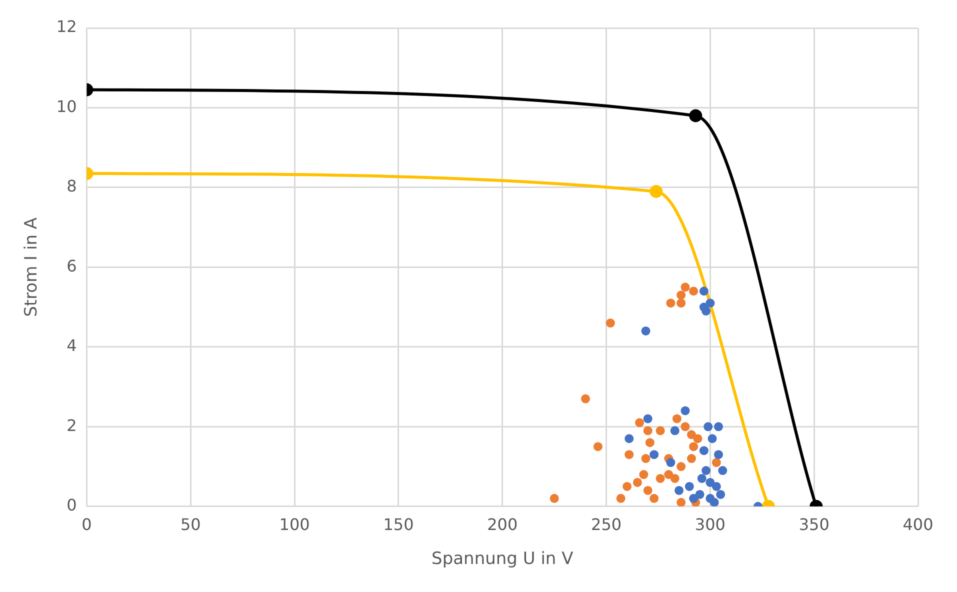  What do you see at coordinates (398, 524) in the screenshot?
I see `x-tick-label: 150` at bounding box center [398, 524].